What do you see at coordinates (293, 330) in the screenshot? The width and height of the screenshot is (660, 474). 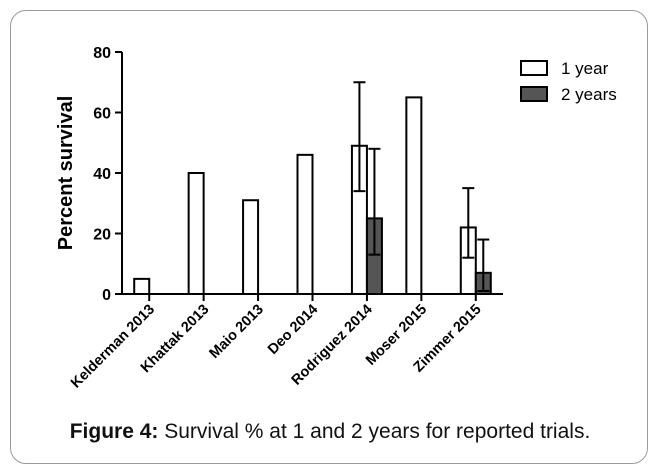 I see `x-category-label: Deo 2014` at bounding box center [293, 330].